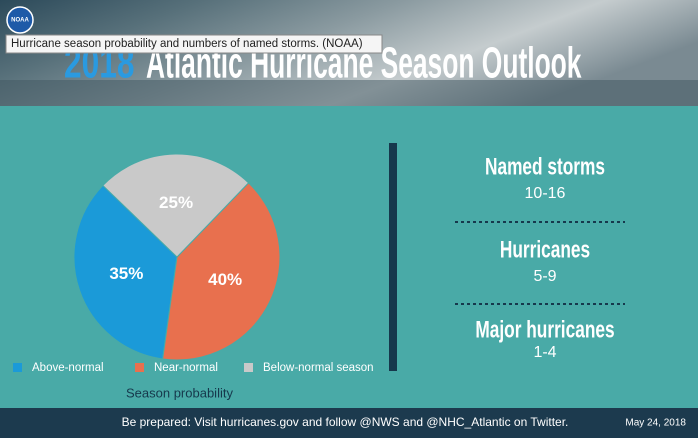  I want to click on legend-label: Near-normal, so click(186, 368).